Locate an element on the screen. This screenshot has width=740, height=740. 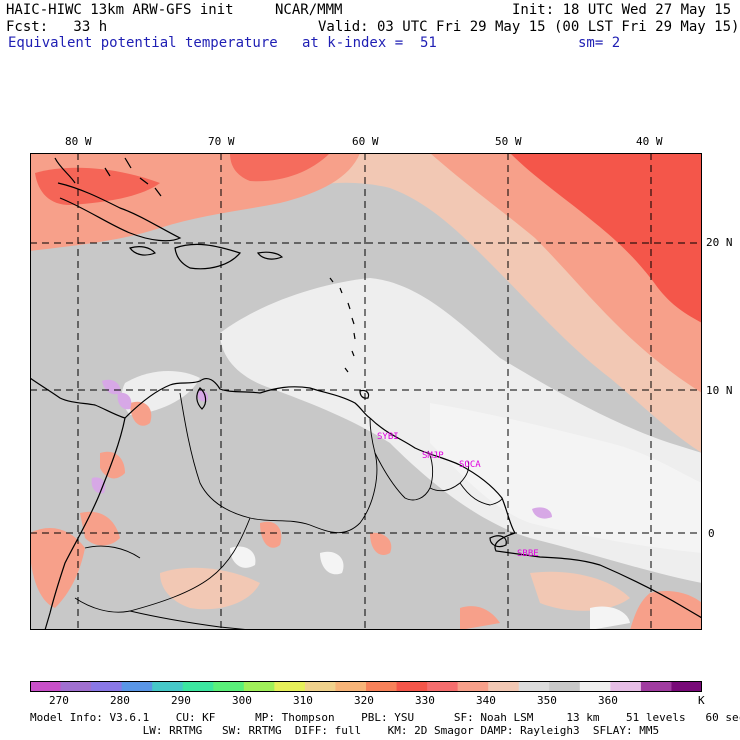
station-label-smjp: SMJP is located at coordinates (433, 456).